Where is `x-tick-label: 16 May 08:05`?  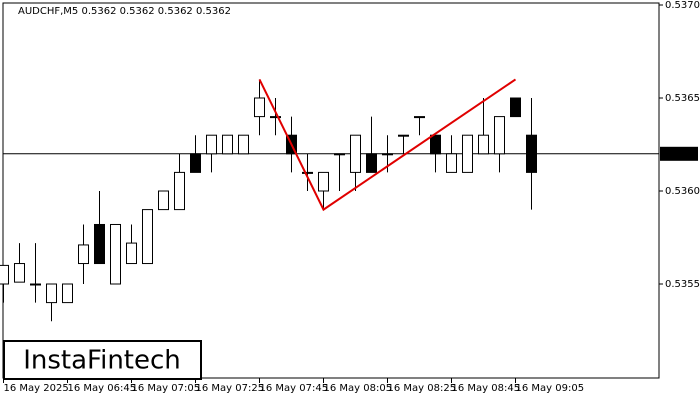
x-tick-label: 16 May 08:05 is located at coordinates (358, 388).